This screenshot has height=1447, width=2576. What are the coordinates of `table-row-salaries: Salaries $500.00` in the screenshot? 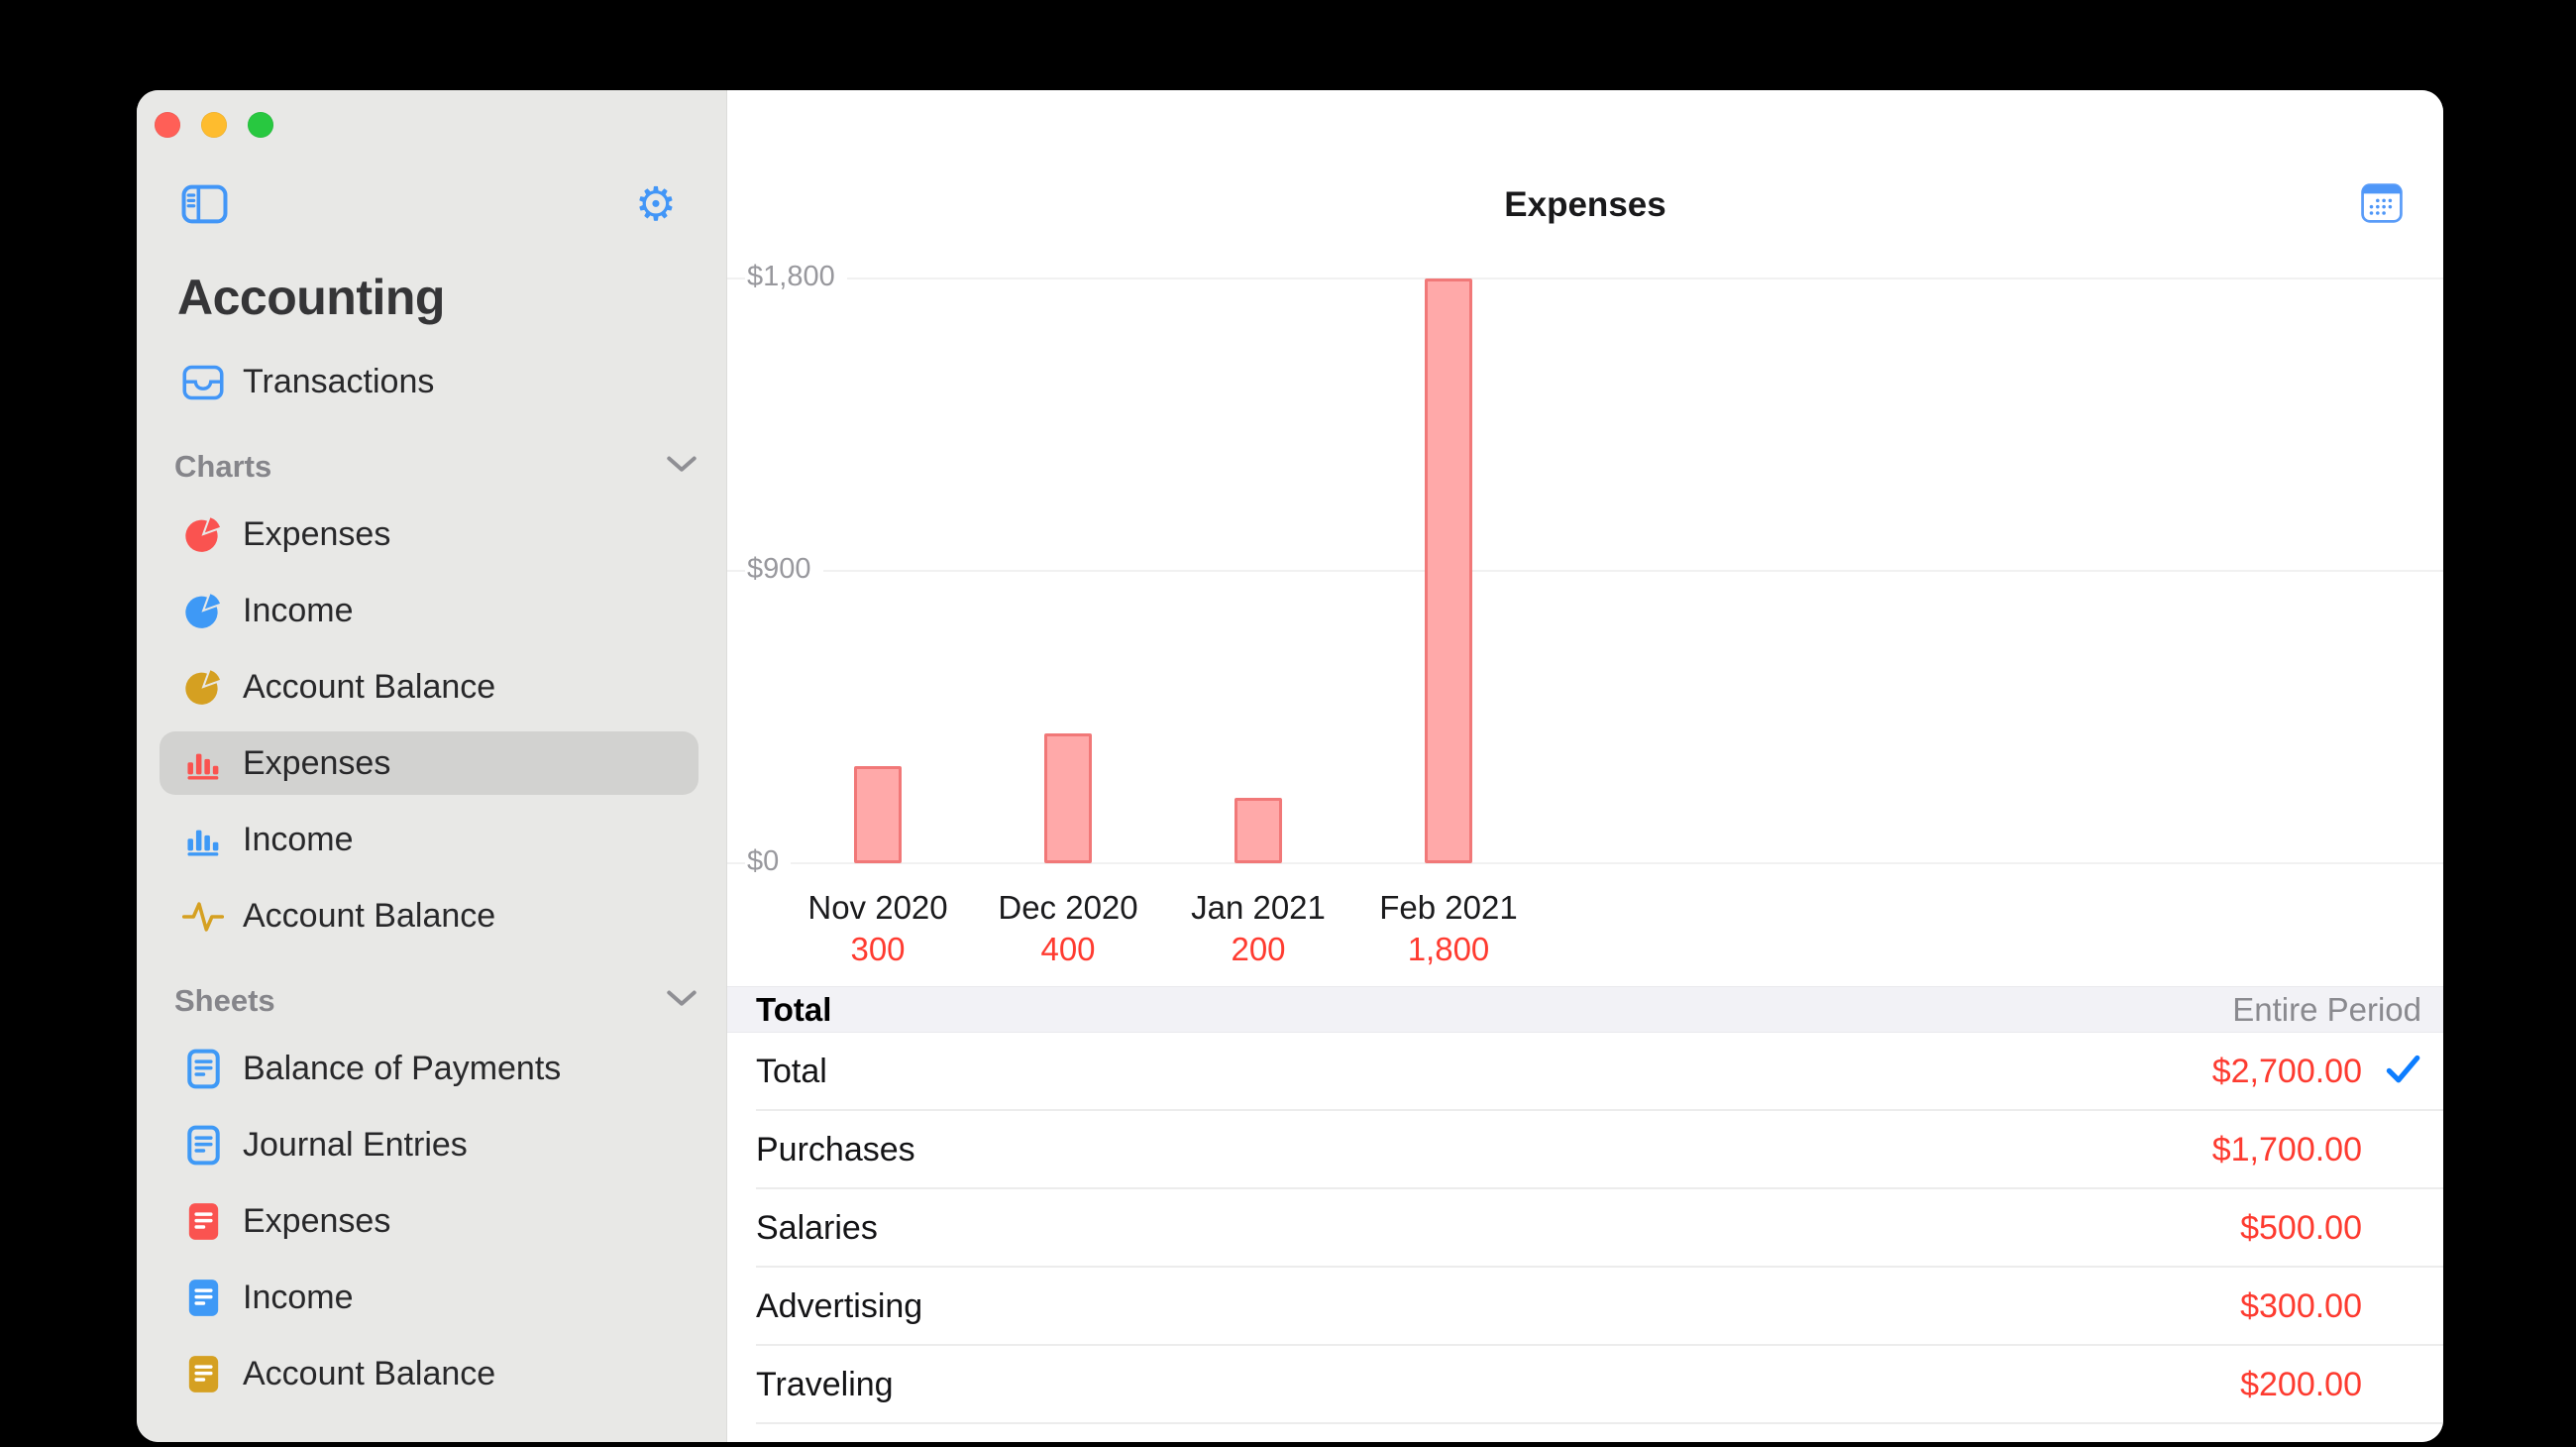 It's located at (1585, 1228).